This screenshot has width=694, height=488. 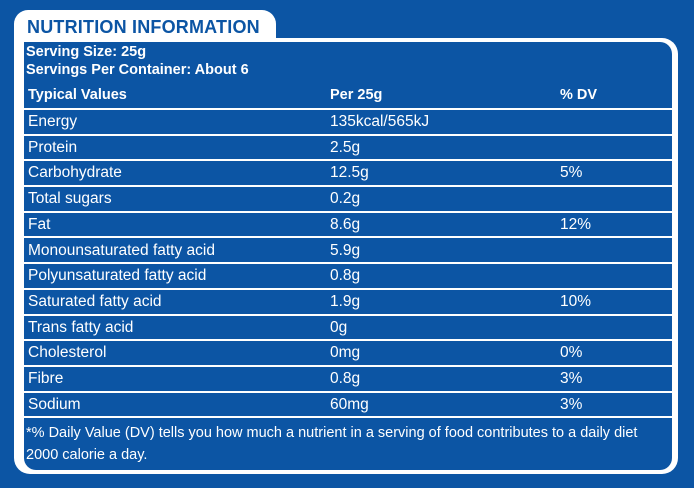 I want to click on nutrient-dv: 12%, so click(x=576, y=224).